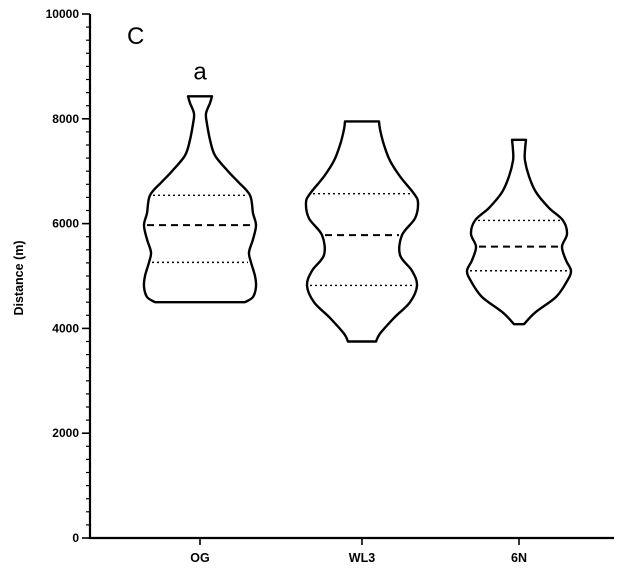  Describe the element at coordinates (135, 36) in the screenshot. I see `panel-label: C` at that location.